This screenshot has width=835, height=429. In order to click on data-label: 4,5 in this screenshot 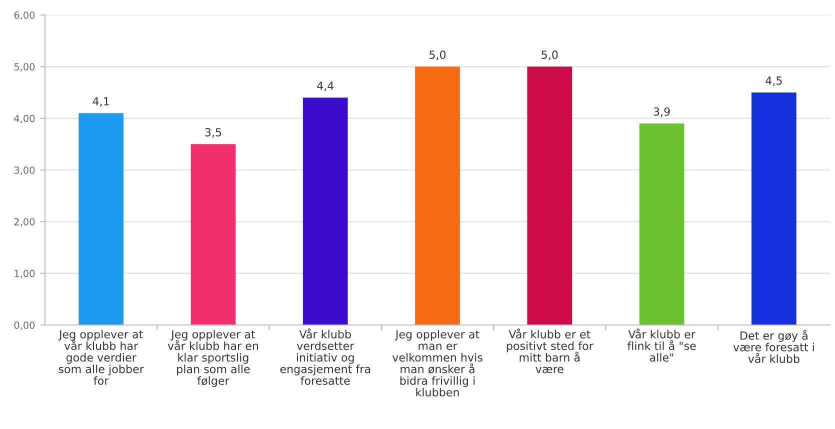, I will do `click(774, 81)`.